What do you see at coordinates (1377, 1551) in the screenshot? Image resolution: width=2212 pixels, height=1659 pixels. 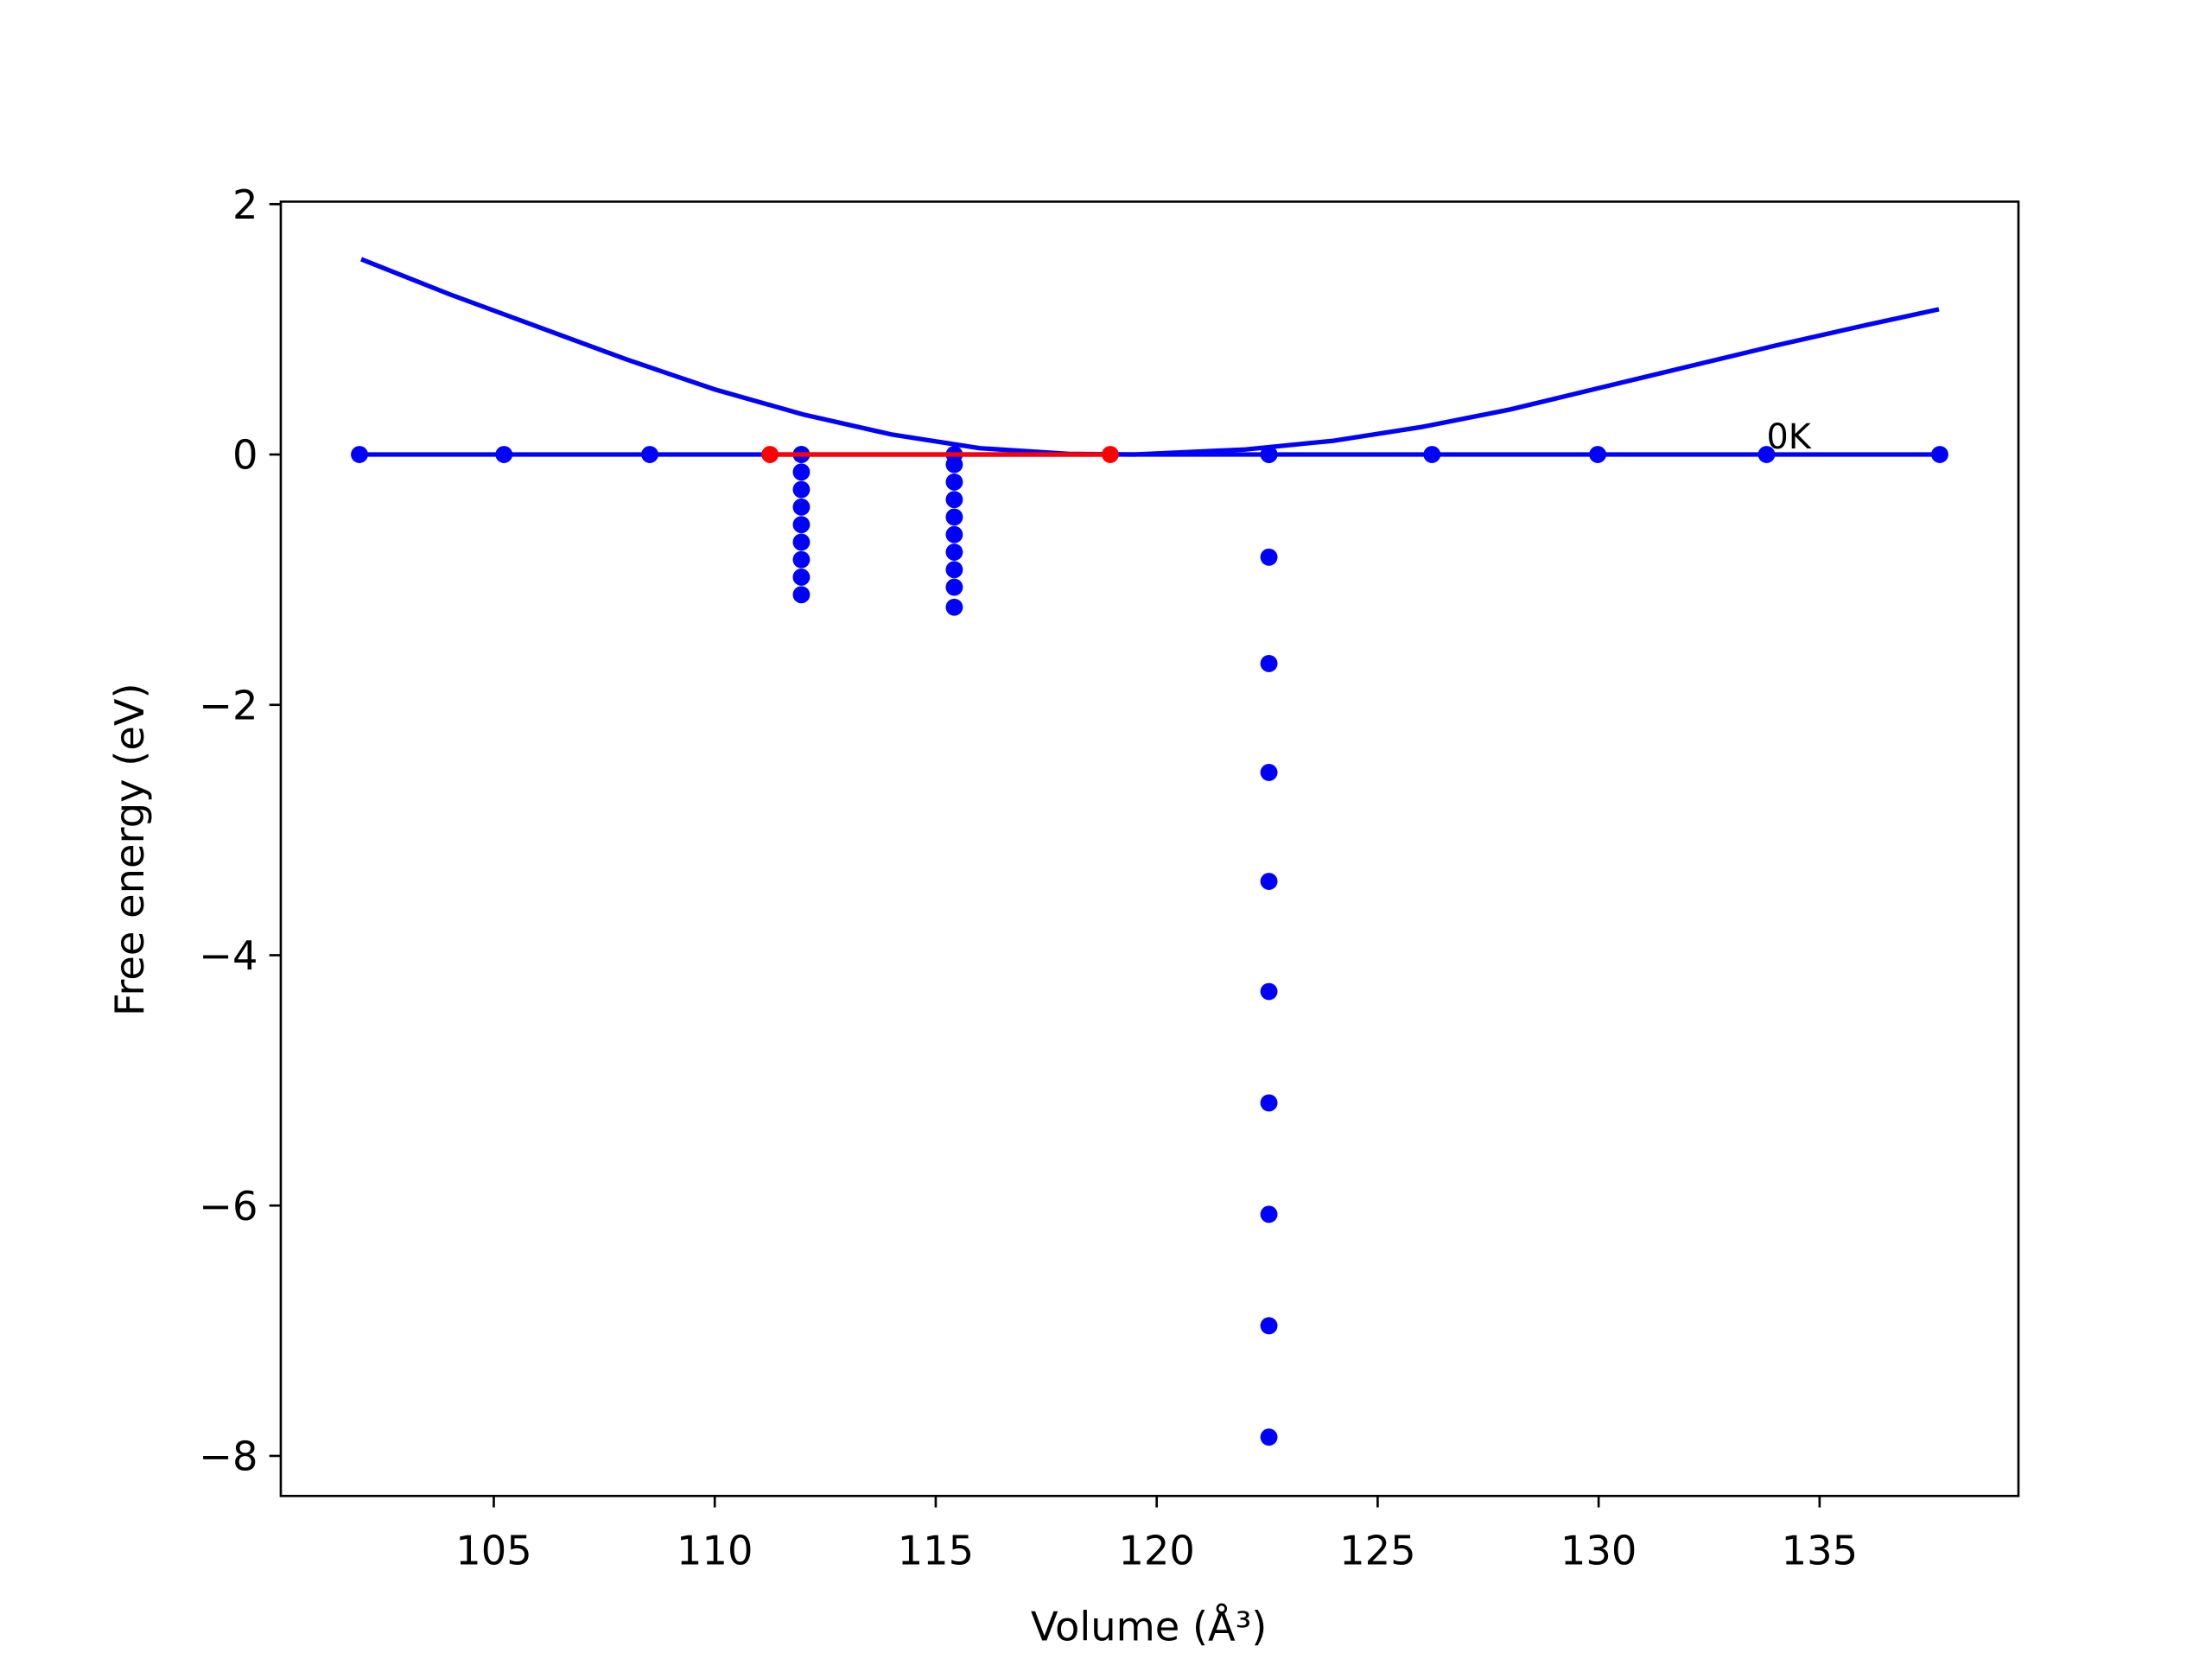 I see `x-tick-label: 125` at bounding box center [1377, 1551].